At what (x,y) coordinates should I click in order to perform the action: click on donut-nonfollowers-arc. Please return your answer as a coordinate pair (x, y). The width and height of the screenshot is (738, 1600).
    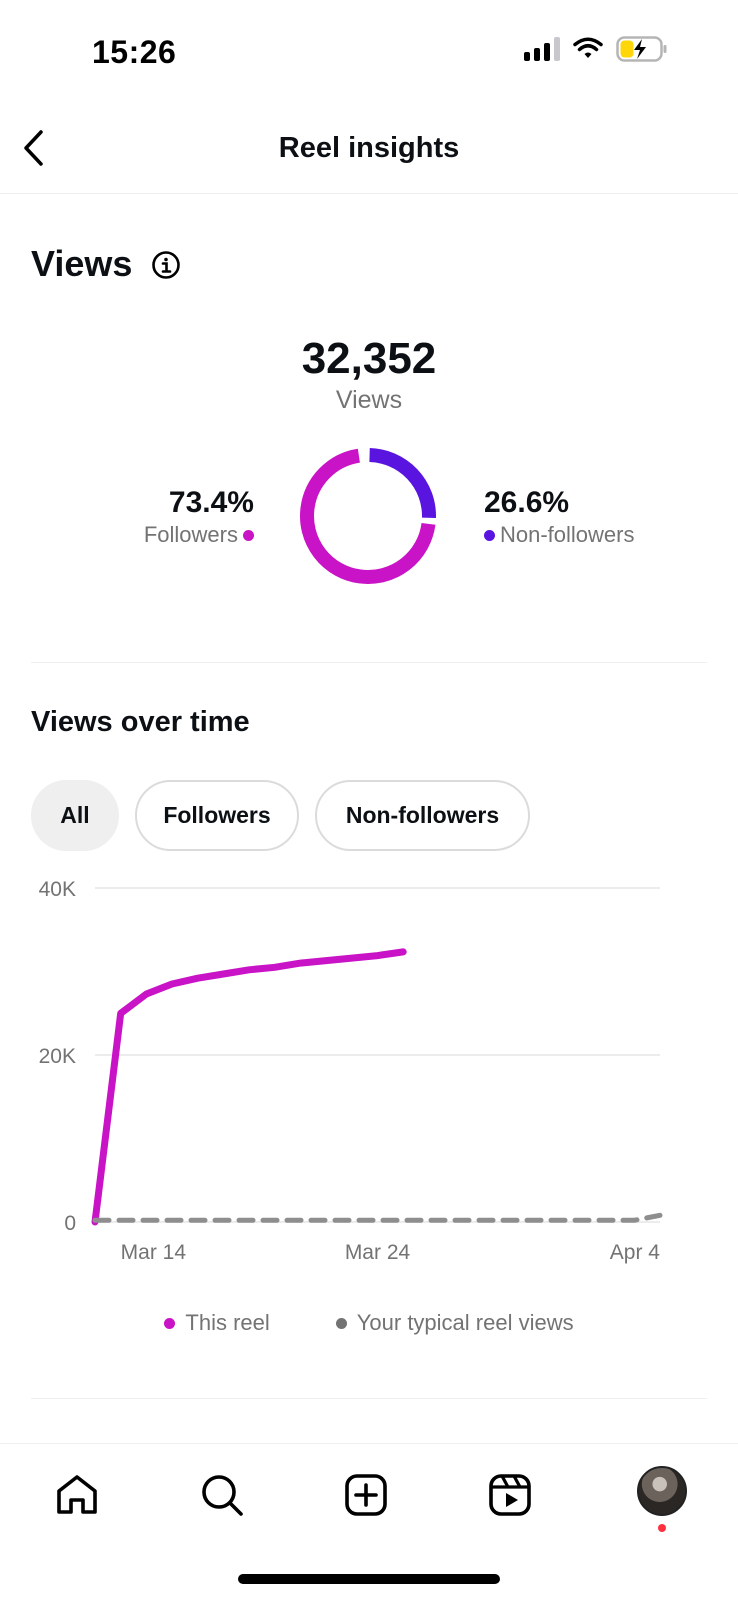
    Looking at the image, I should click on (368, 516).